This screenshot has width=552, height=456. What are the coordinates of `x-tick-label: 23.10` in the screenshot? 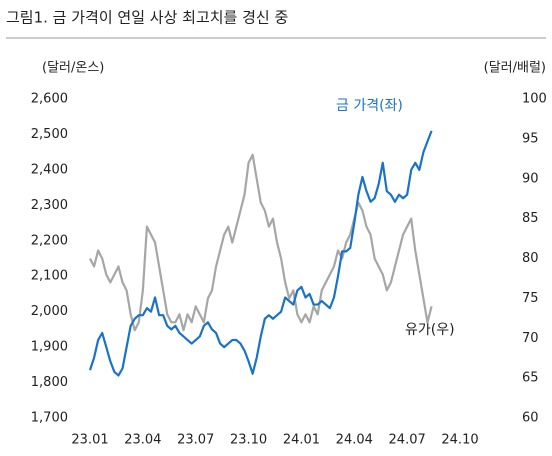 It's located at (248, 440).